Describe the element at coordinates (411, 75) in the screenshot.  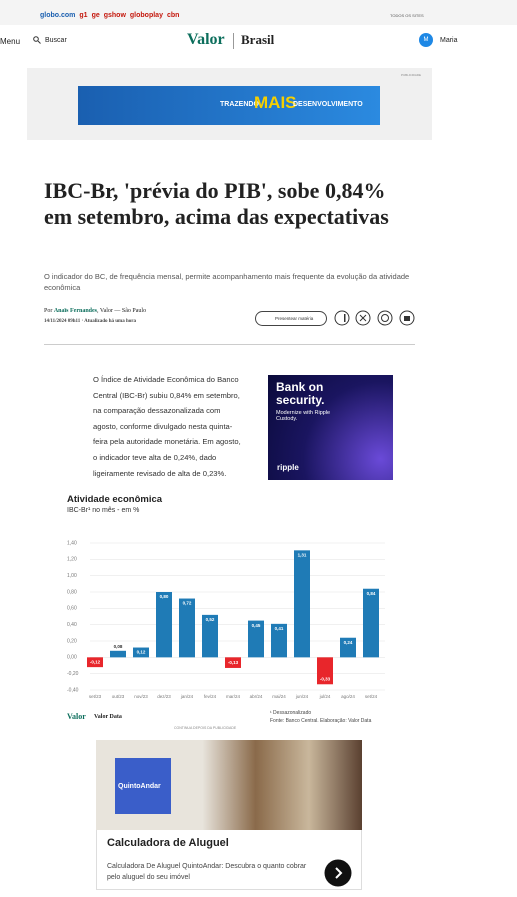
I see `ad-label: PUBLICIDADE` at that location.